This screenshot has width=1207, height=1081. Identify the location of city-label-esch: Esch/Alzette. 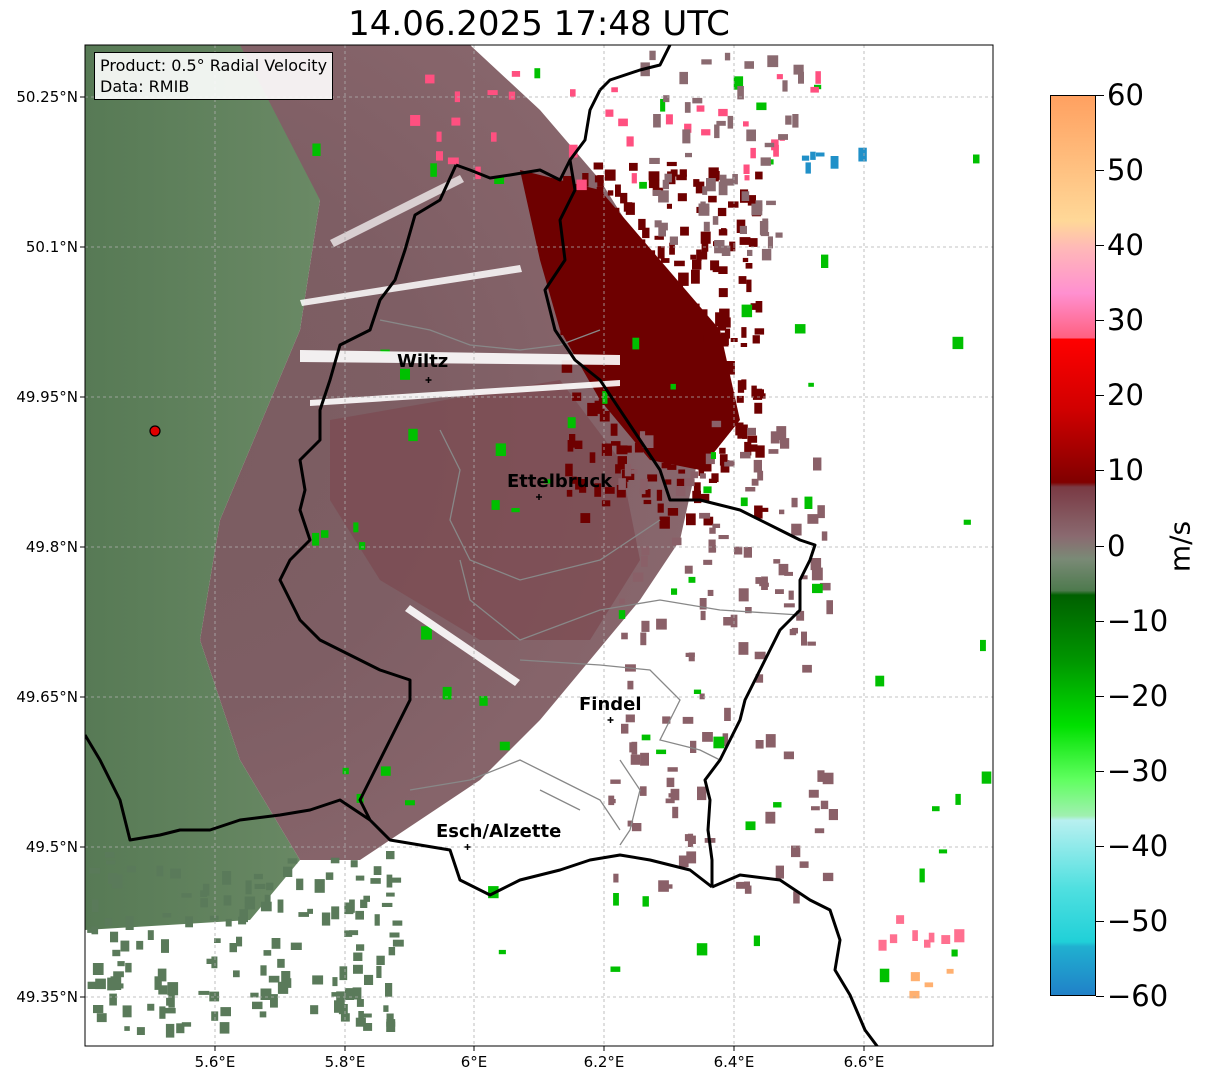
(499, 831).